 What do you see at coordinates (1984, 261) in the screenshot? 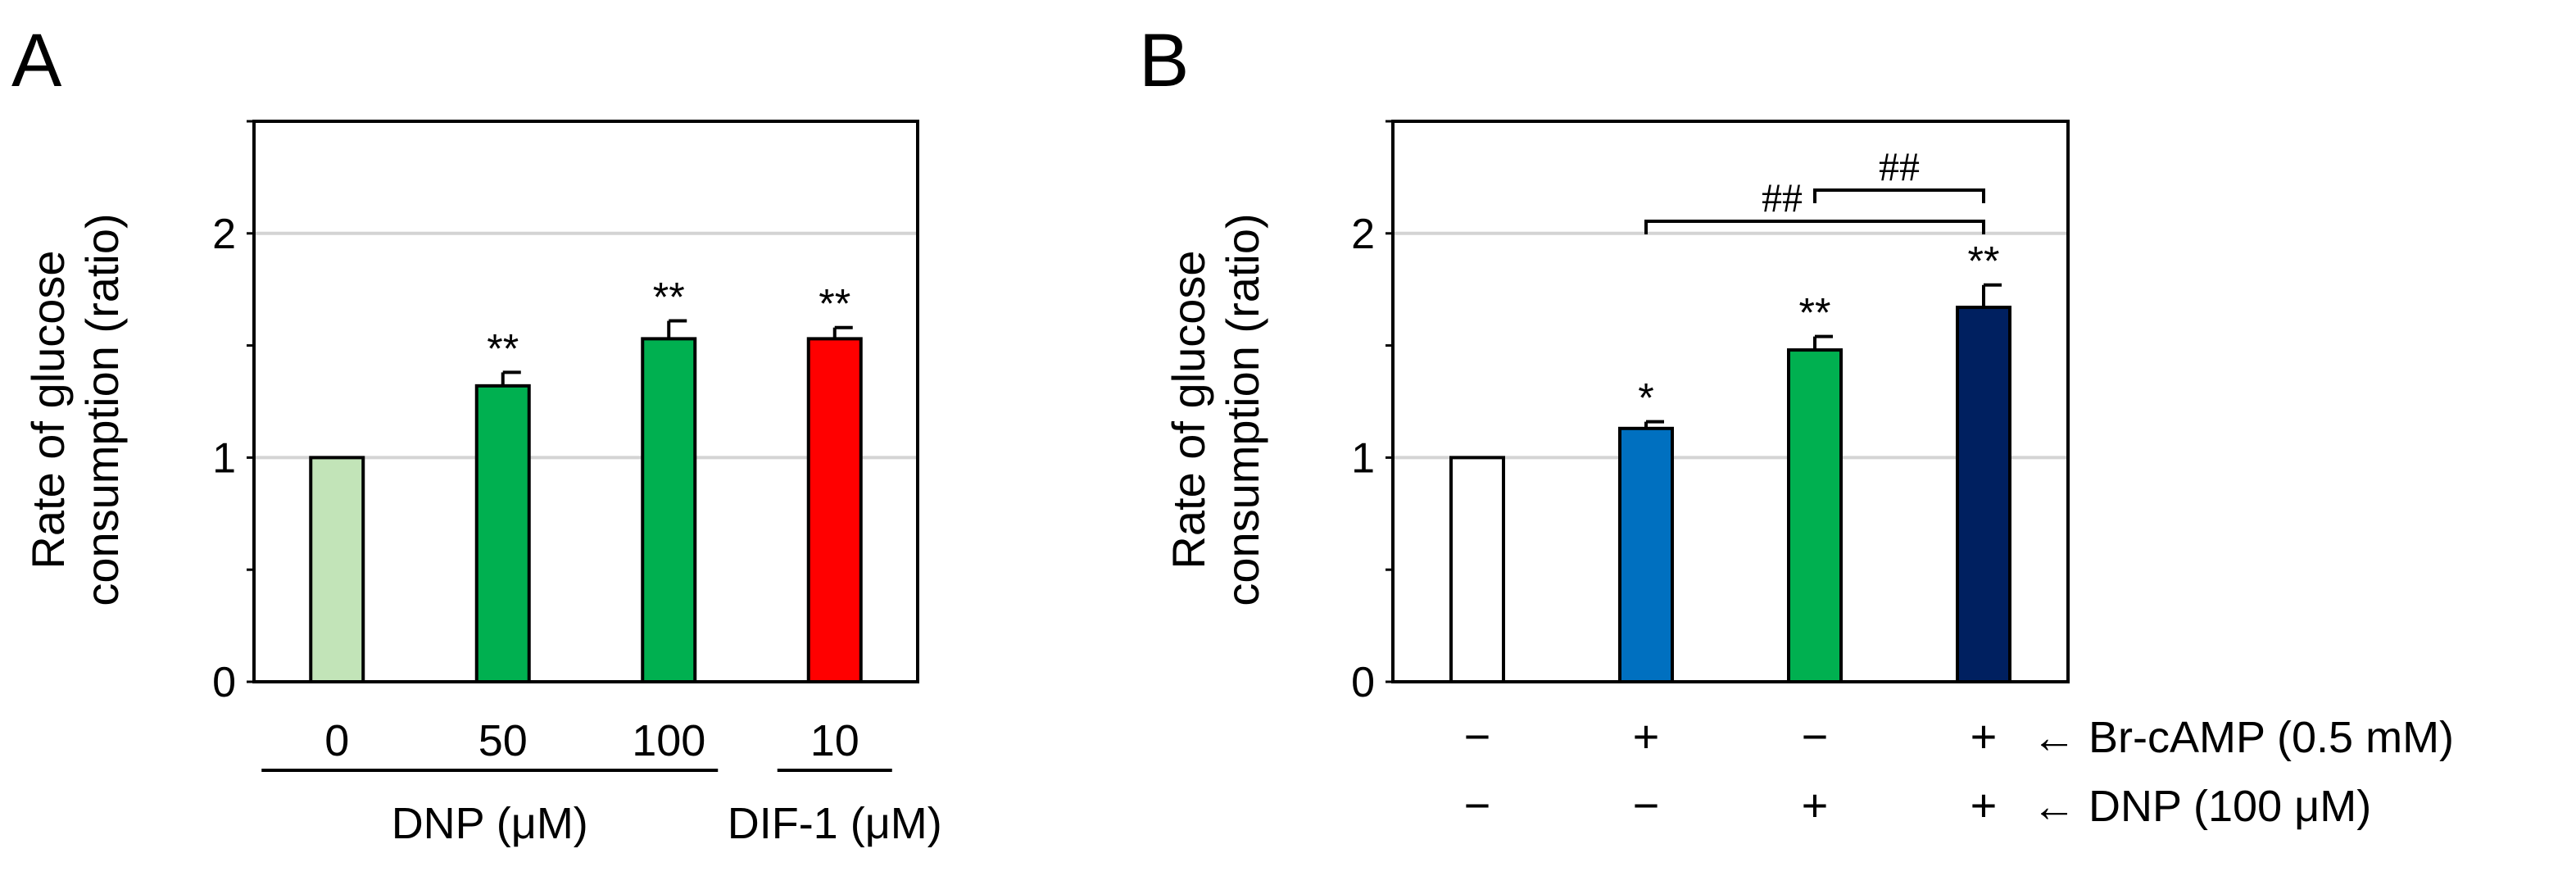
I see `panel-b-significance-3: **` at bounding box center [1984, 261].